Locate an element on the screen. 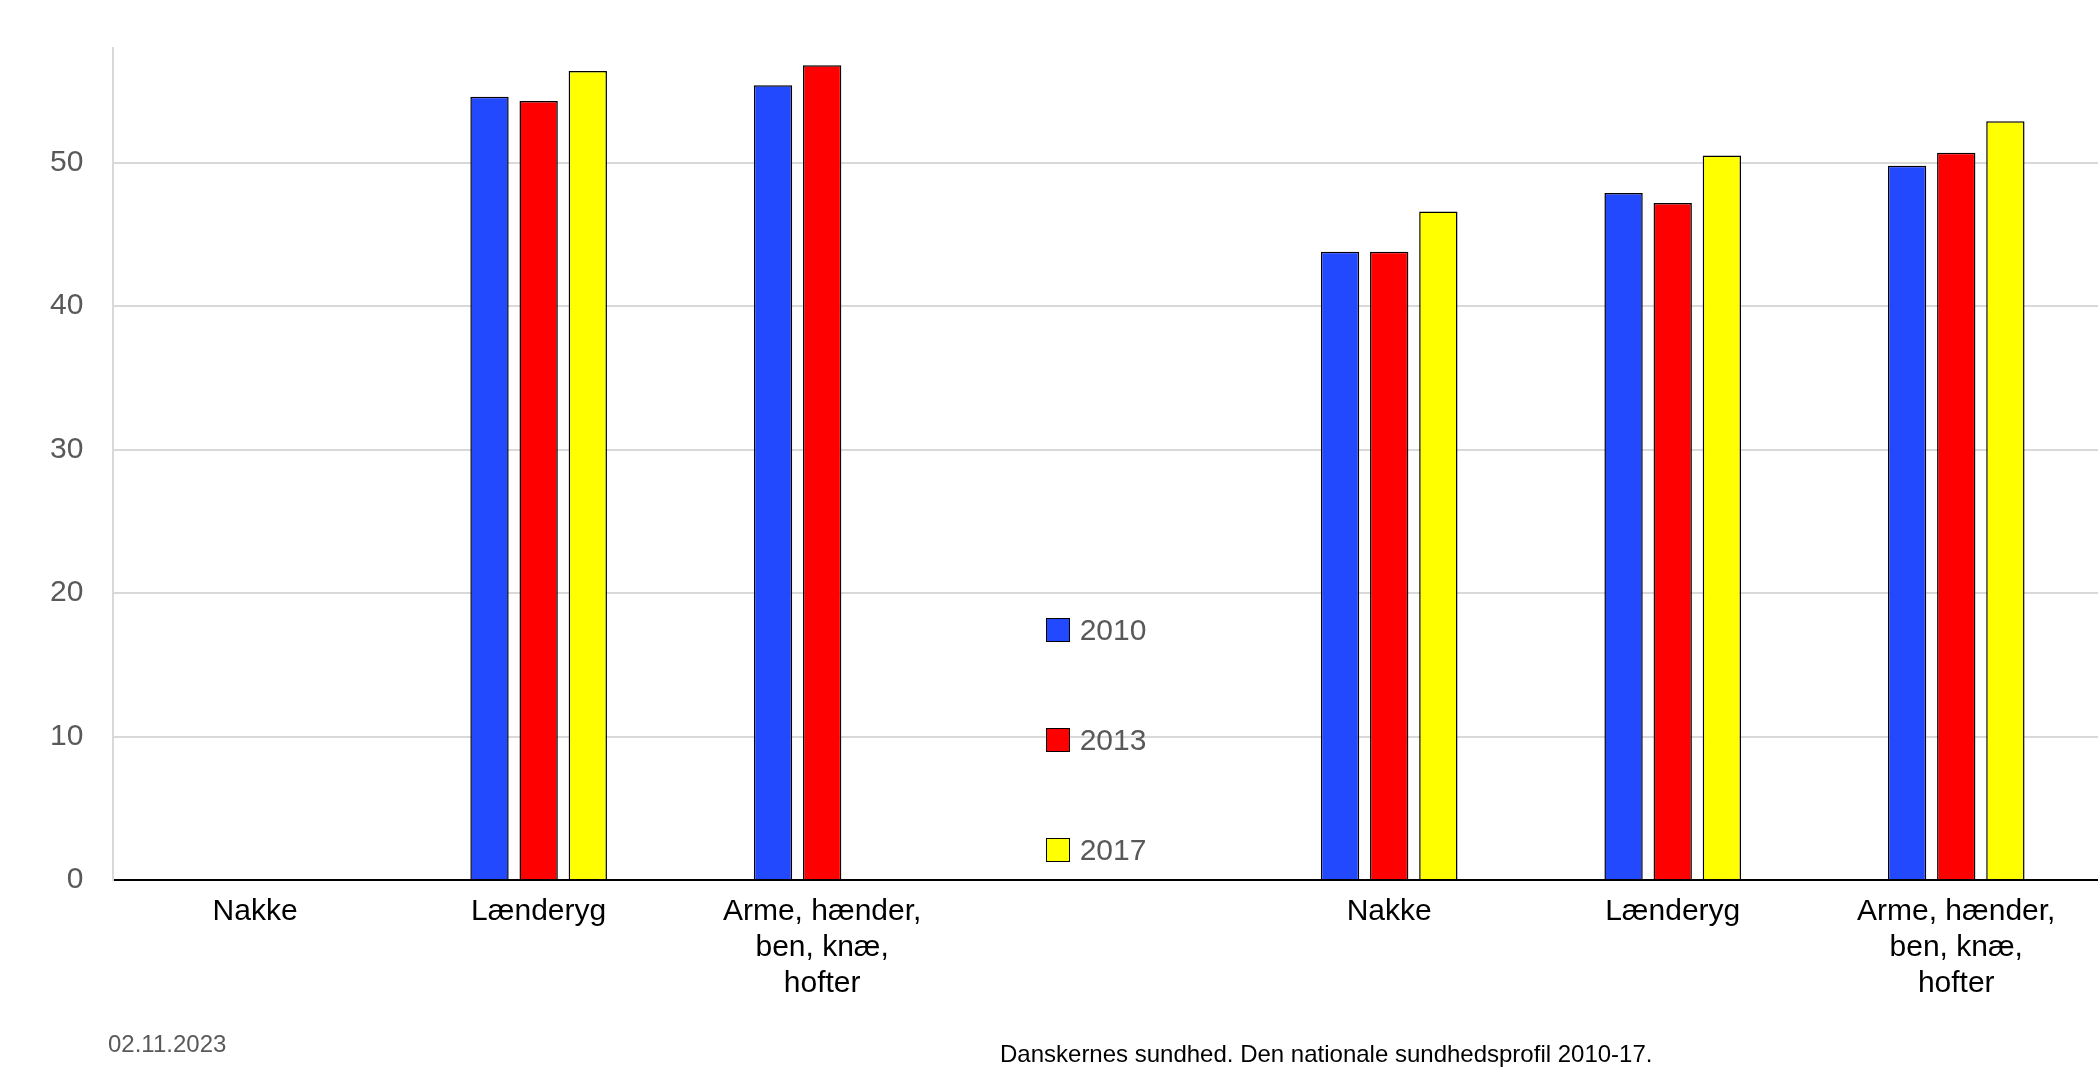 Image resolution: width=2098 pixels, height=1074 pixels. y-tick-label: 40 is located at coordinates (66, 304).